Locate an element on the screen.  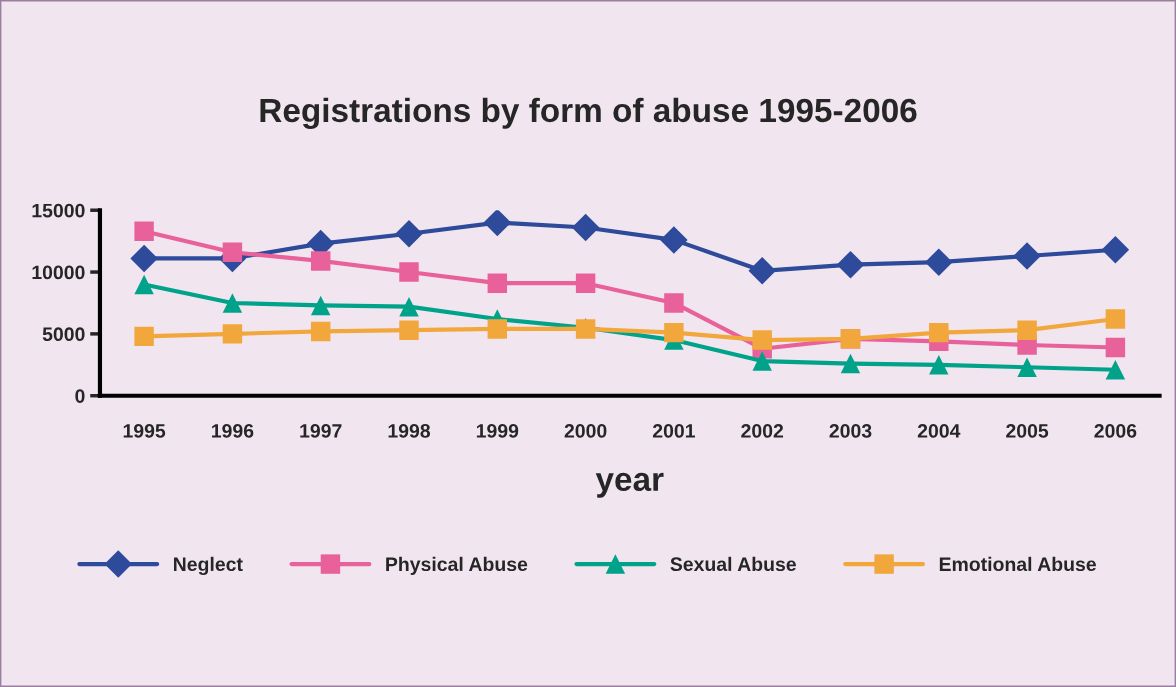
y-tick-label: 10000 is located at coordinates (58, 272).